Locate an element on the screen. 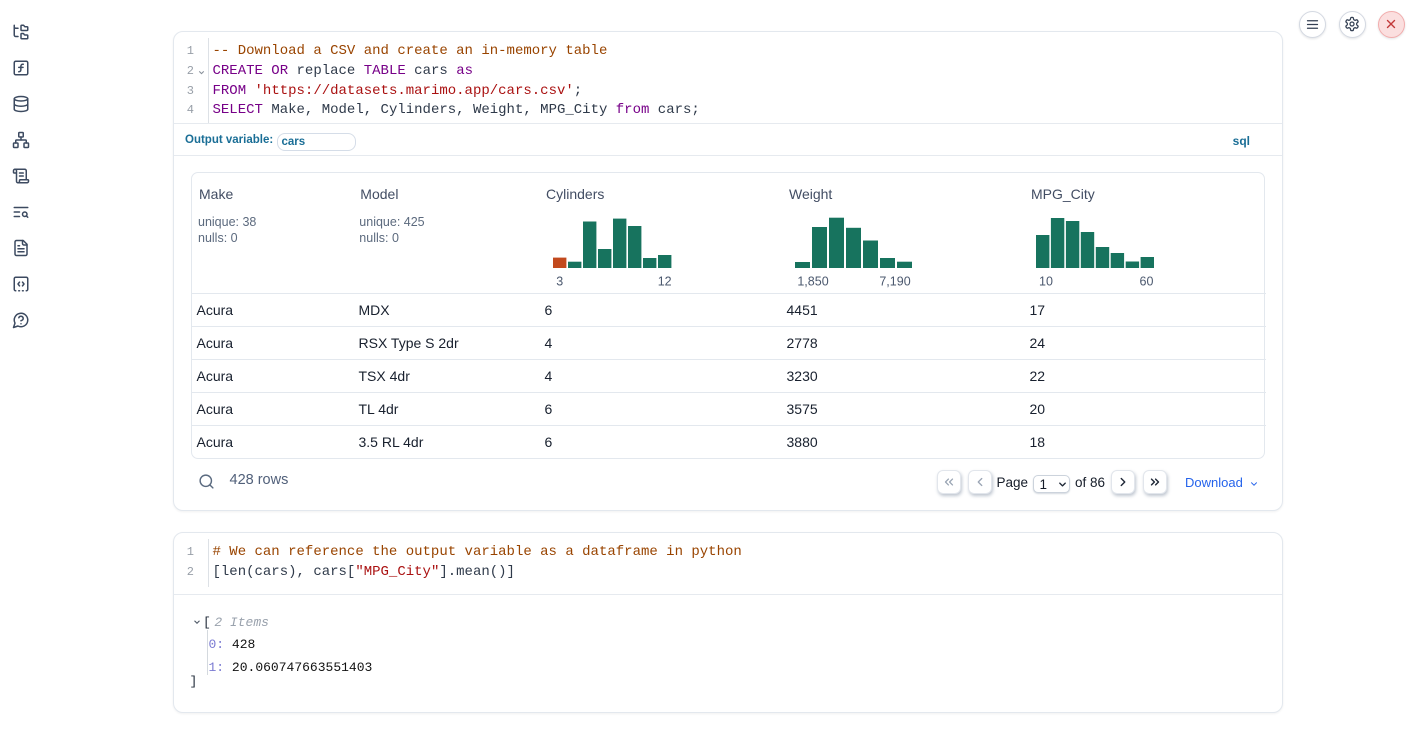 The image size is (1408, 729). svg-text: 1,850 is located at coordinates (812, 282).